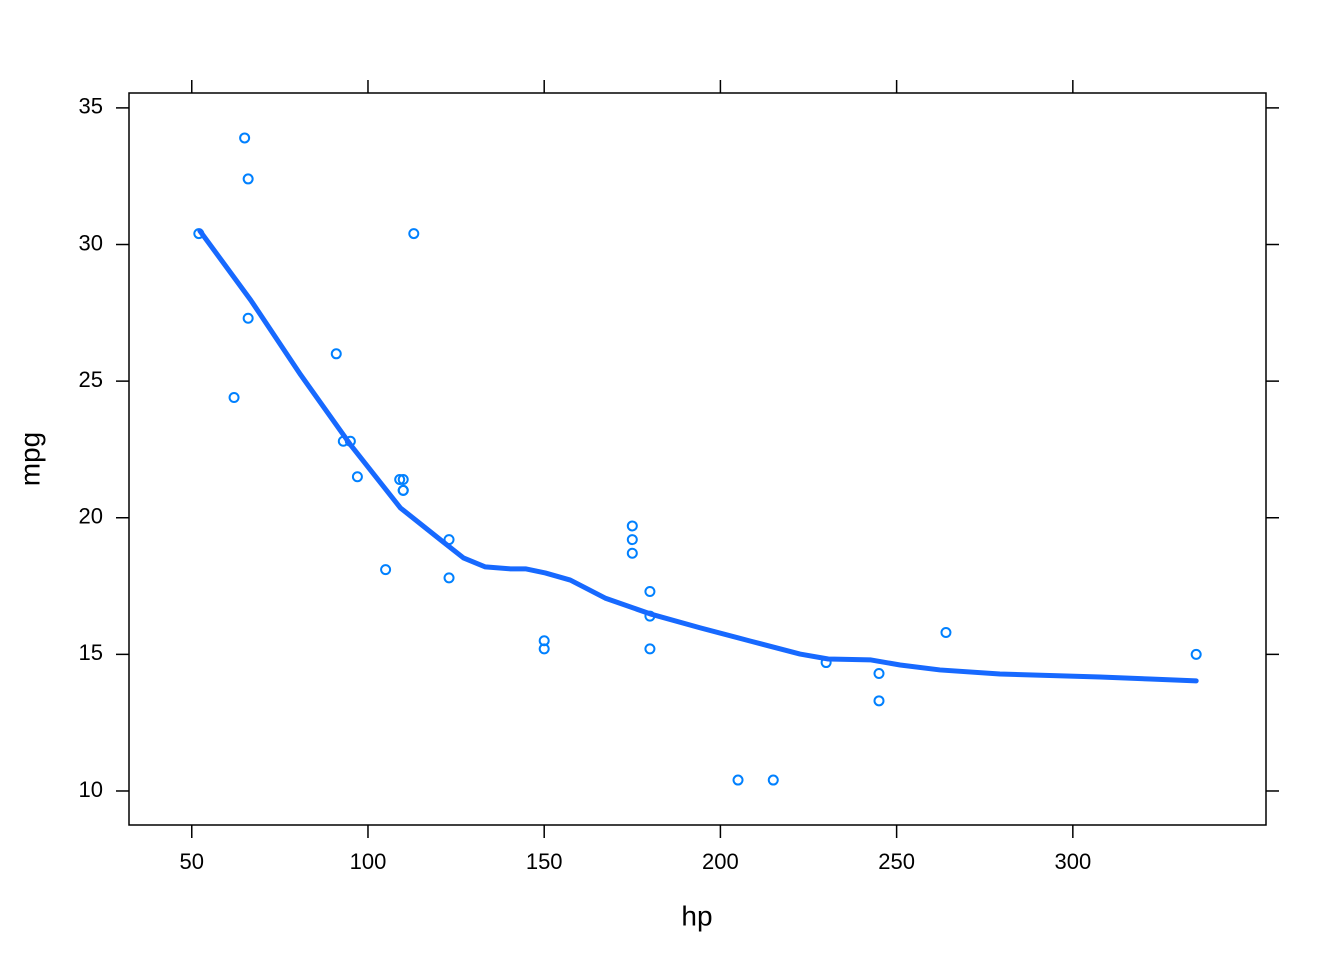 Image resolution: width=1344 pixels, height=960 pixels. Describe the element at coordinates (29, 459) in the screenshot. I see `y-axis-label: mpg` at that location.